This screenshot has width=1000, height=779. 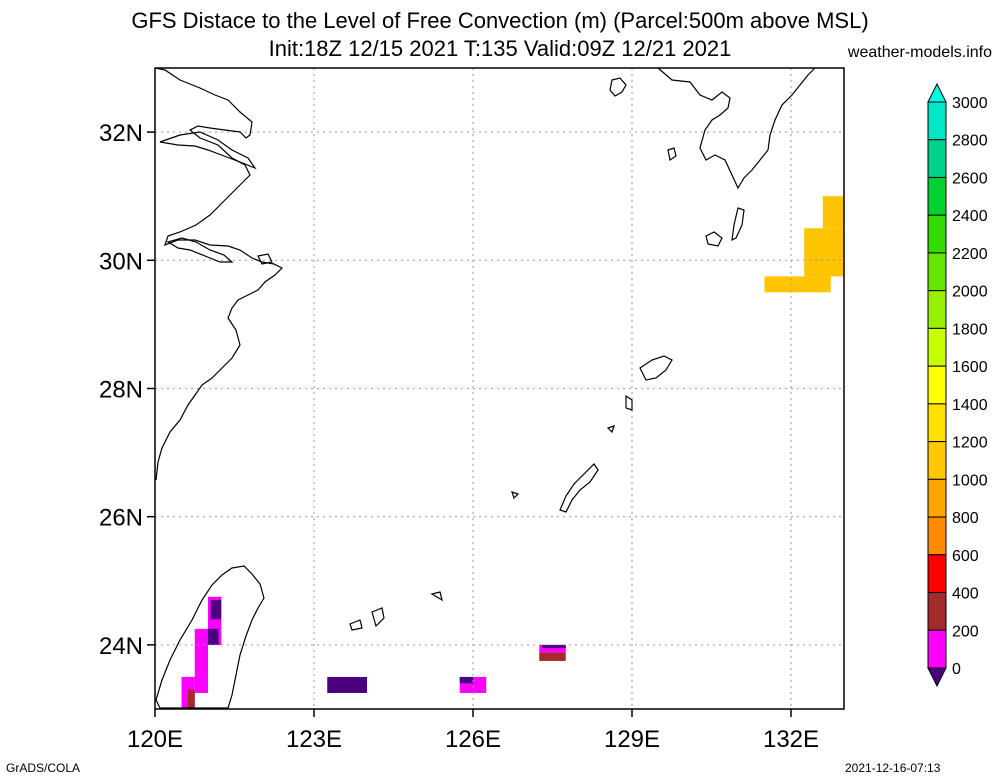 I want to click on colorbar-top-arrow, so click(x=937, y=92).